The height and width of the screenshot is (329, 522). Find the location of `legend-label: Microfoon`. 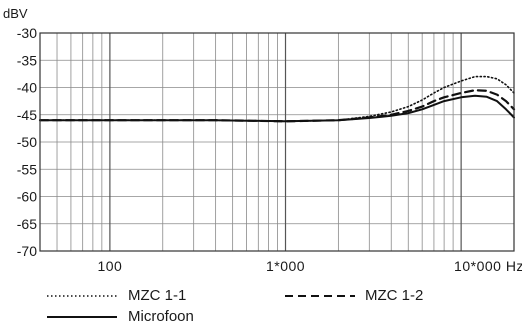

legend-label: Microfoon is located at coordinates (161, 316).